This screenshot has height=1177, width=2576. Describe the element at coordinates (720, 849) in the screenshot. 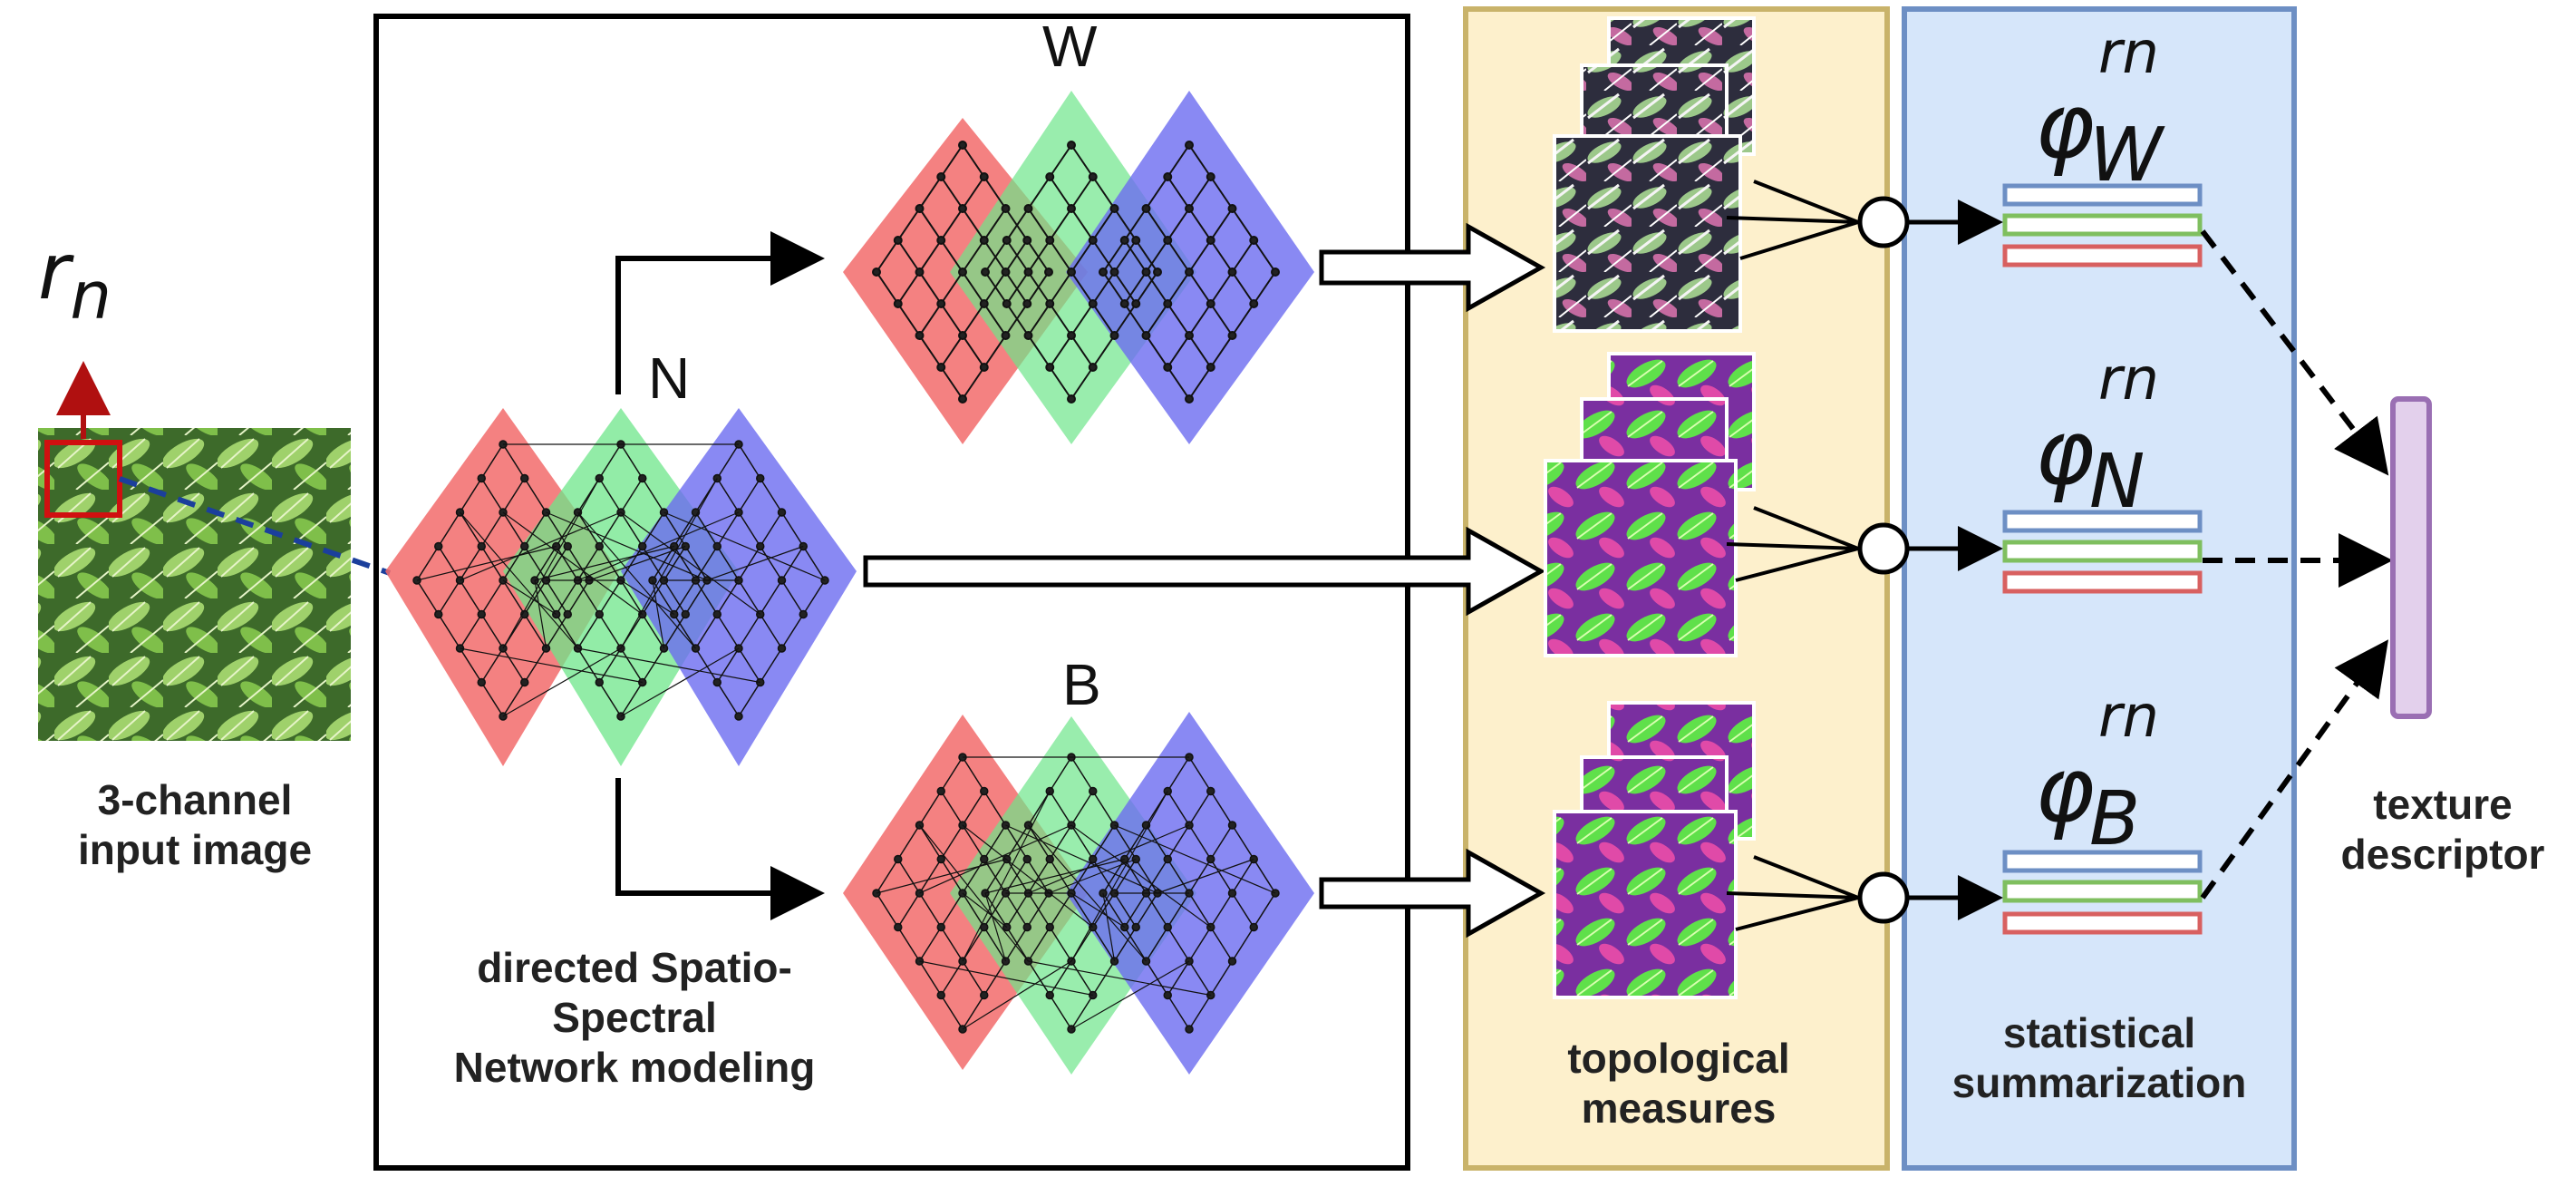

I see `arrow-N-to-B` at that location.